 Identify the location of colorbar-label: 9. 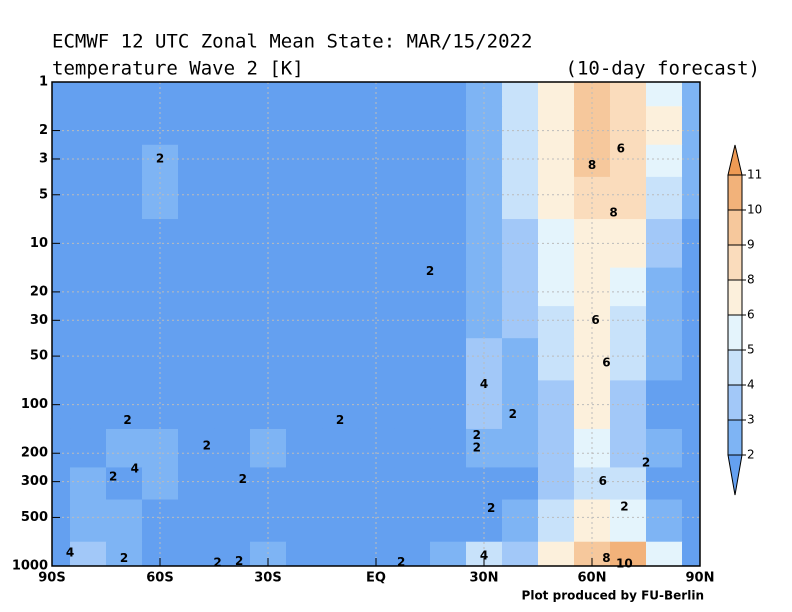
(751, 245).